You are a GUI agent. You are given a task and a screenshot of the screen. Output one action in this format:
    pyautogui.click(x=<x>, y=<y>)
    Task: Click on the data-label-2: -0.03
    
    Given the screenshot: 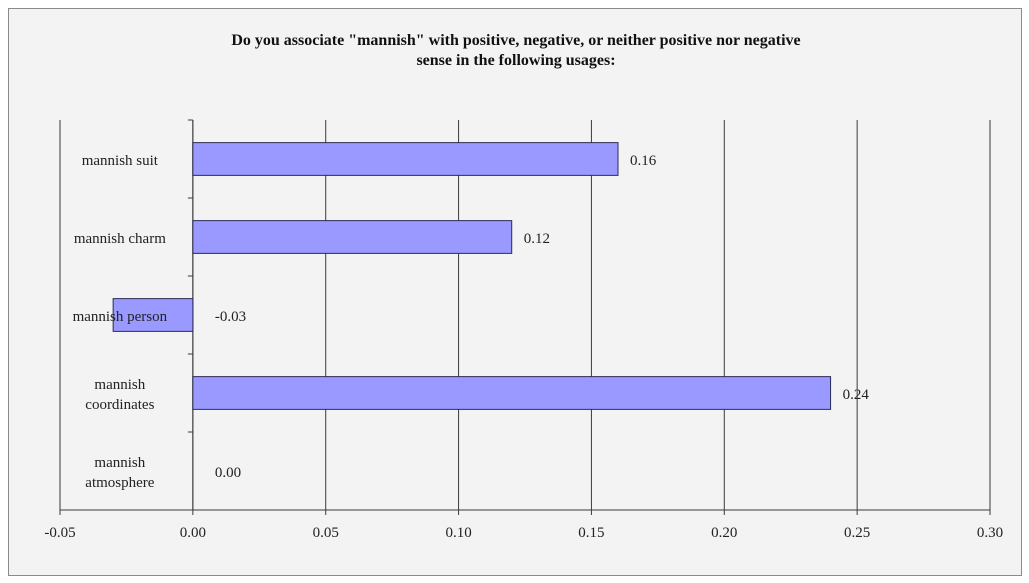 What is the action you would take?
    pyautogui.click(x=230, y=317)
    